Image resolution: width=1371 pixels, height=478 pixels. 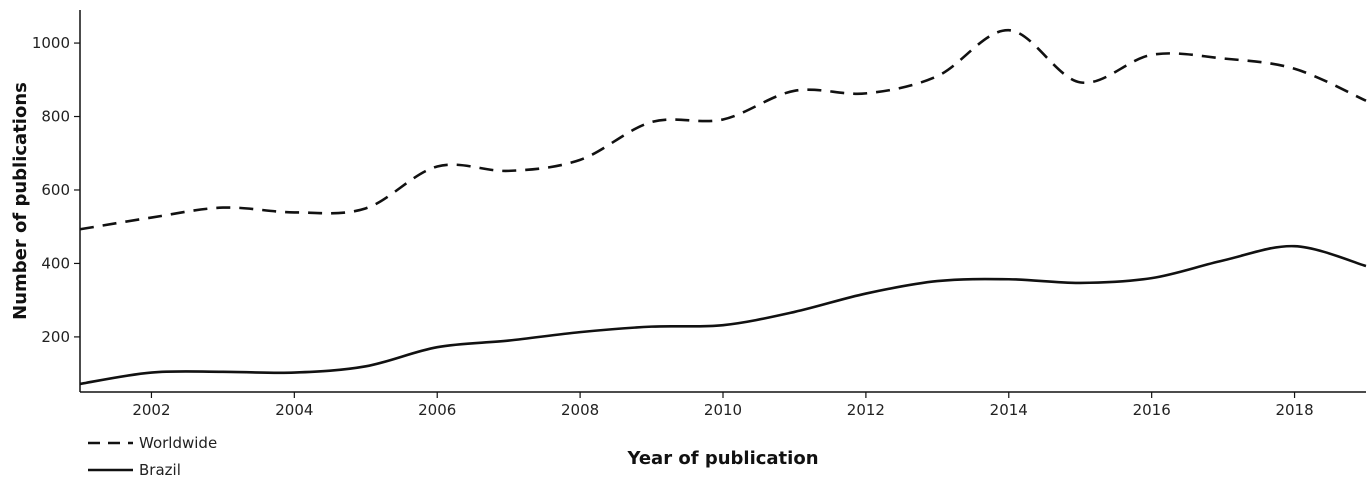 I want to click on y-tick-label: 1000, so click(x=51, y=43).